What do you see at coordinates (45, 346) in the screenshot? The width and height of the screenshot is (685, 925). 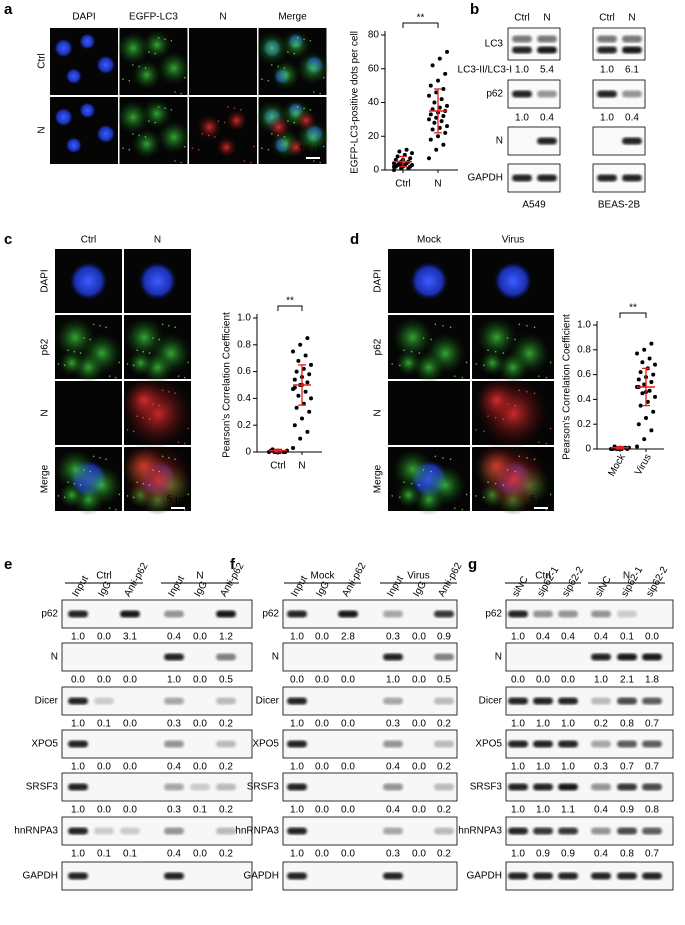 I see `row-label: p62` at bounding box center [45, 346].